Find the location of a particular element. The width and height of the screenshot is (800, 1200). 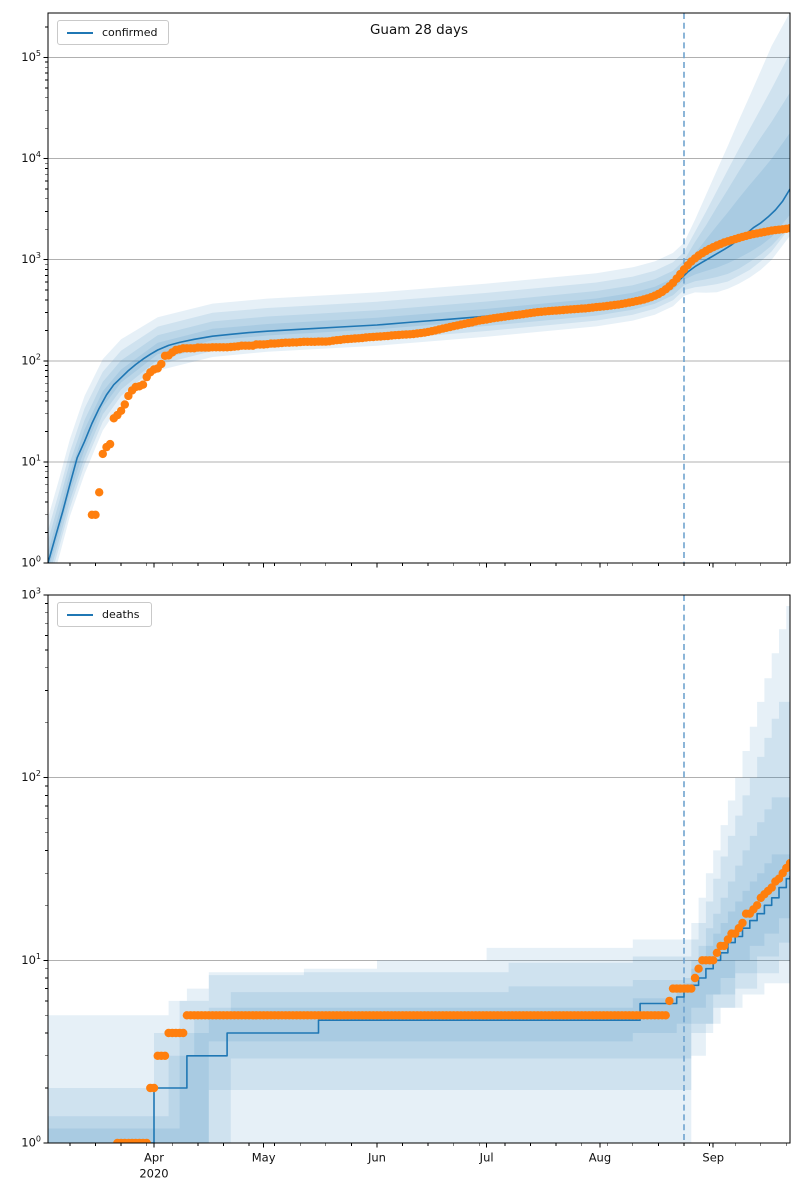

legend-deaths: deaths is located at coordinates (104, 614).